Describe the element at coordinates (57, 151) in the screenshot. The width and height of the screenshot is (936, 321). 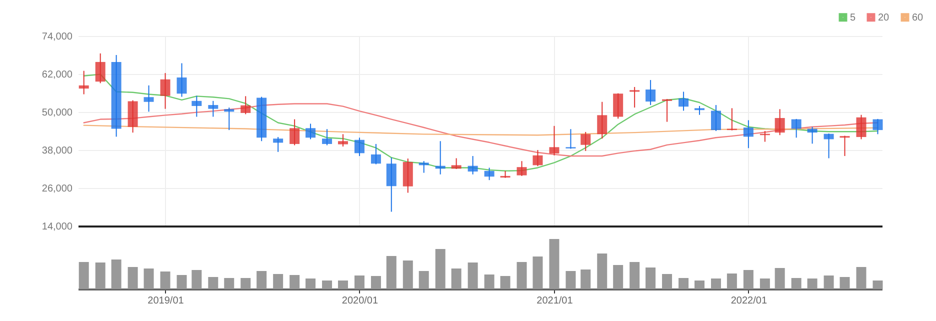
I see `y-tick-label: 38,000` at that location.